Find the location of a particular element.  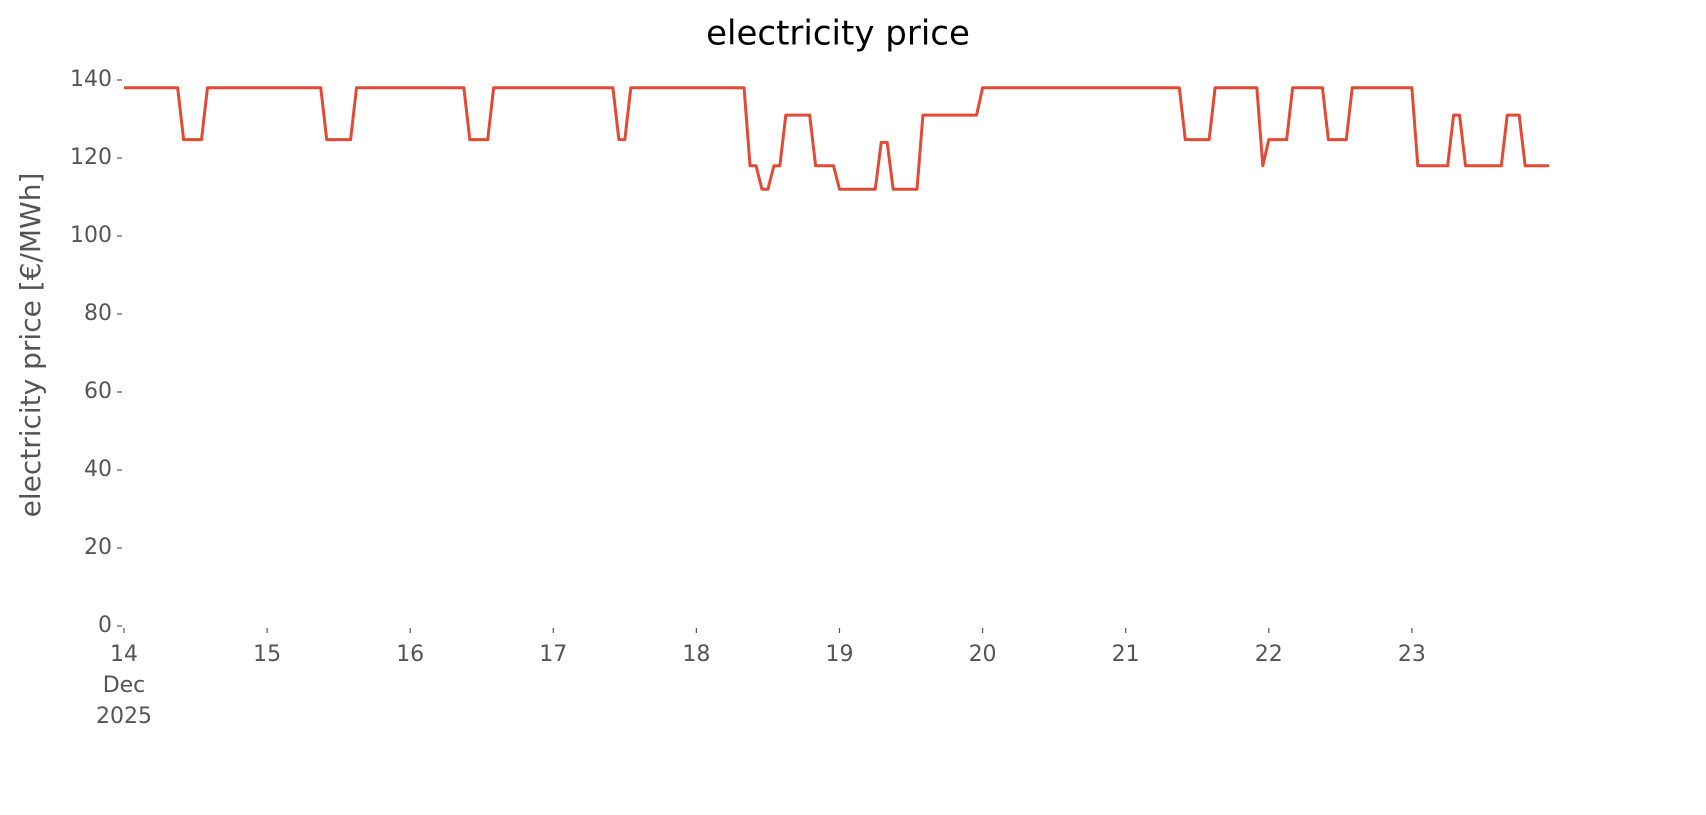

y-tick-label: 140 is located at coordinates (91, 79).